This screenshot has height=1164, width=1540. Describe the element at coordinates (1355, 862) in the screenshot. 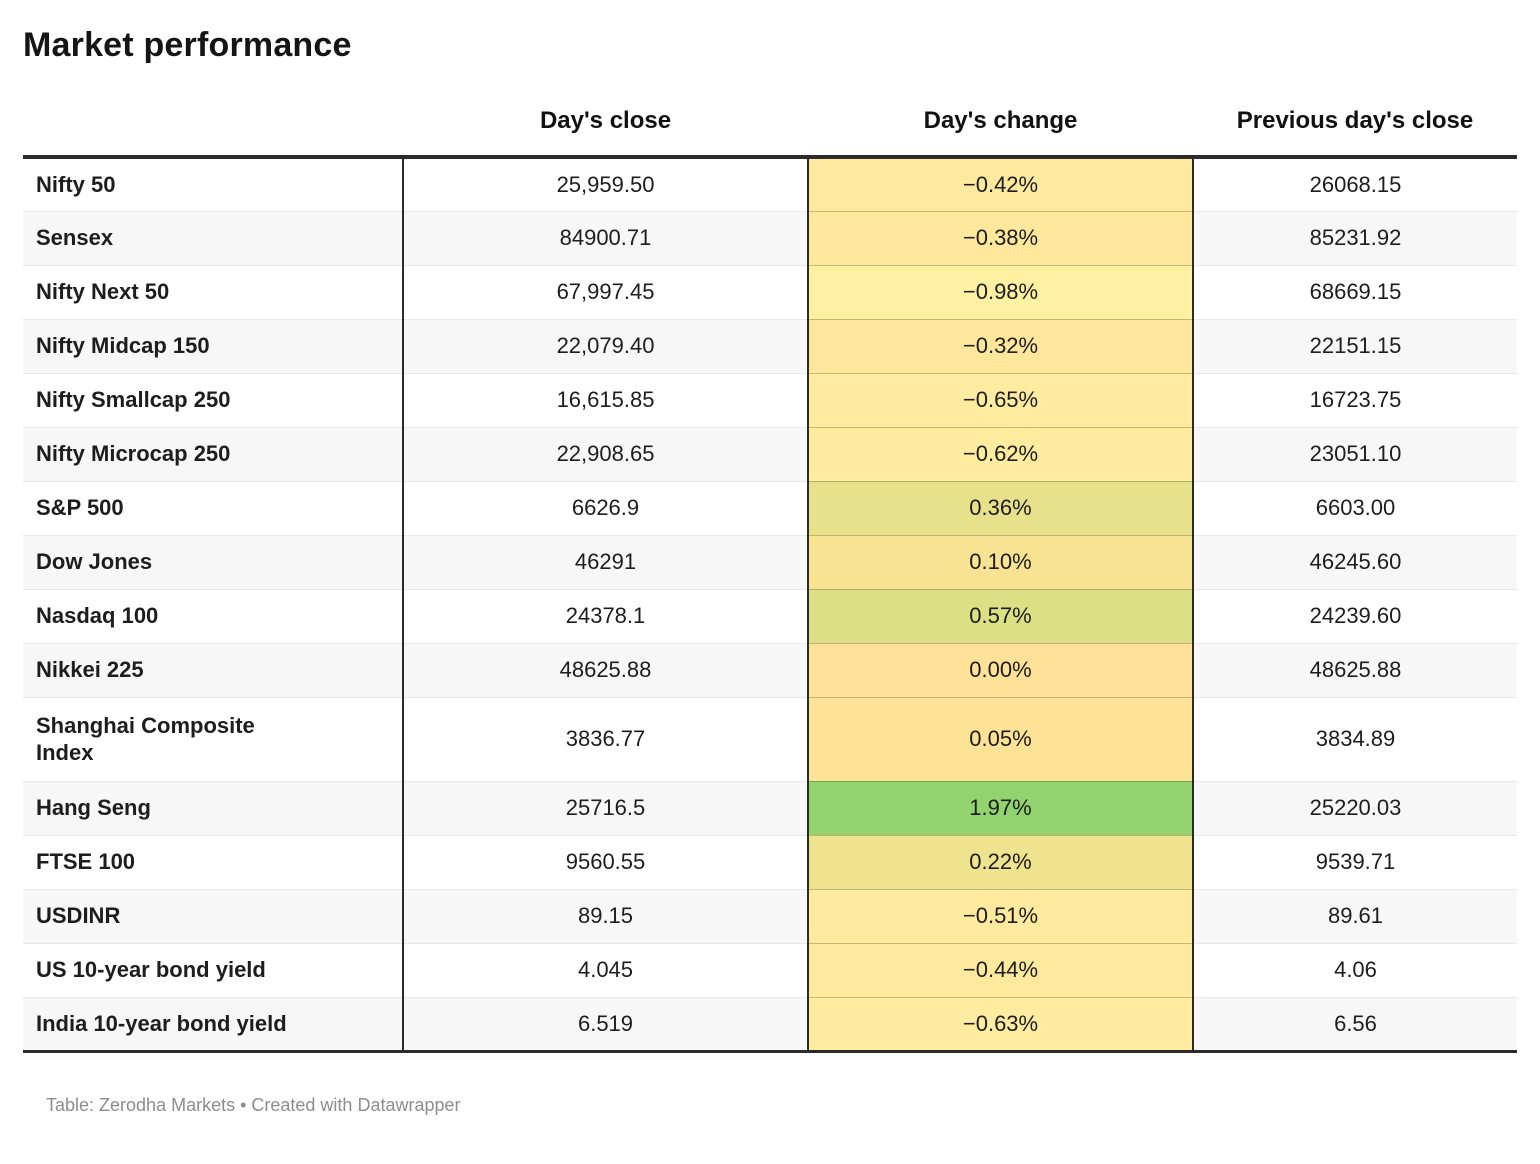

I see `previous-days-close-value: 9539.71` at that location.